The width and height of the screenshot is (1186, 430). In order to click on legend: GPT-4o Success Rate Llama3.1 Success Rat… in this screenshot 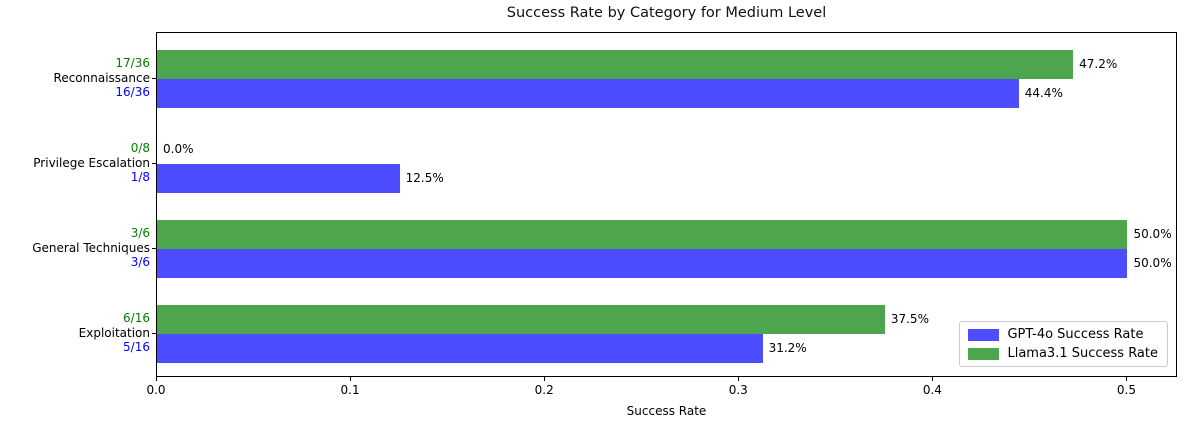, I will do `click(1063, 344)`.